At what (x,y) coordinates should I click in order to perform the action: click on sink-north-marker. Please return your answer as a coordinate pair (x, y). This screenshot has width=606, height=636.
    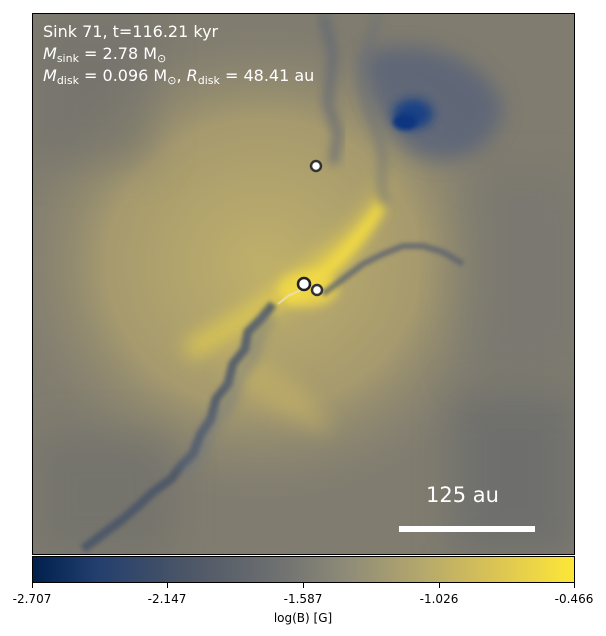
    Looking at the image, I should click on (316, 166).